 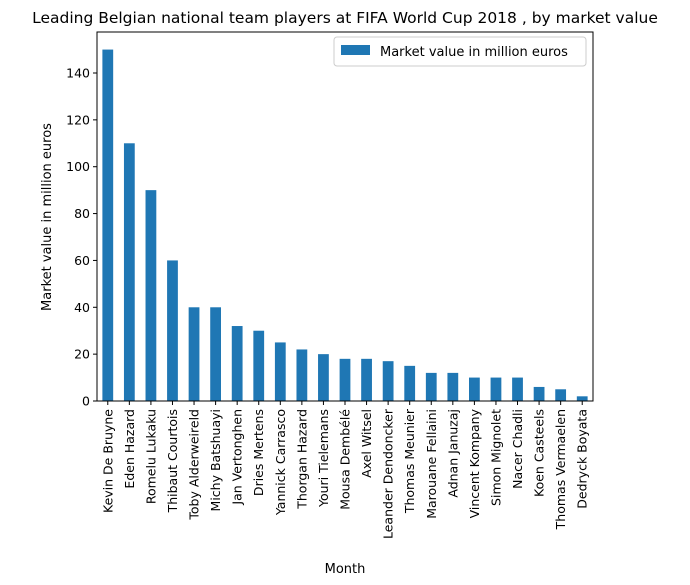 I want to click on x-axis-label: Month, so click(x=345, y=569).